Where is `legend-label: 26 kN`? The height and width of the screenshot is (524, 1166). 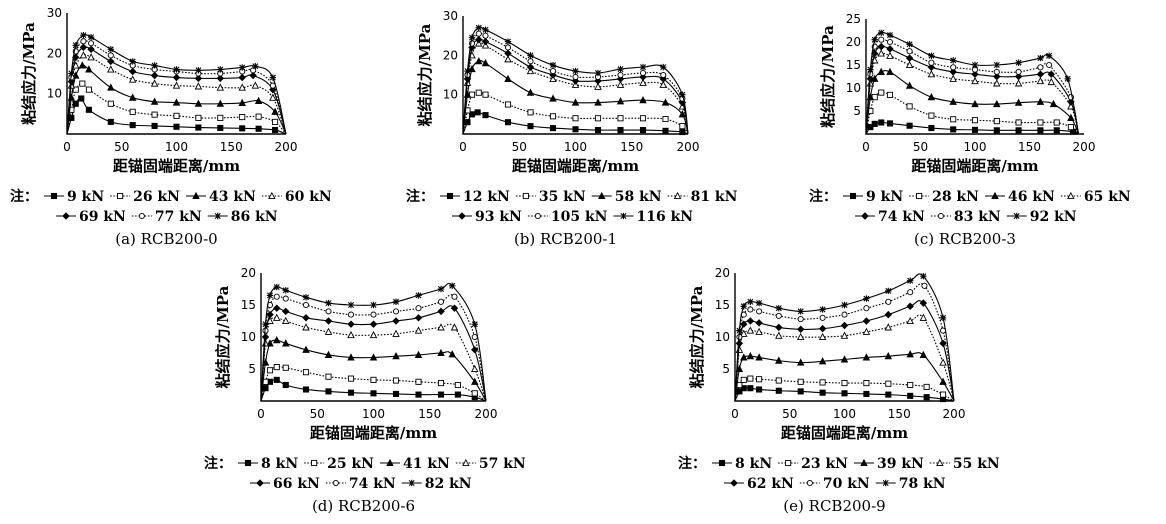 legend-label: 26 kN is located at coordinates (156, 197).